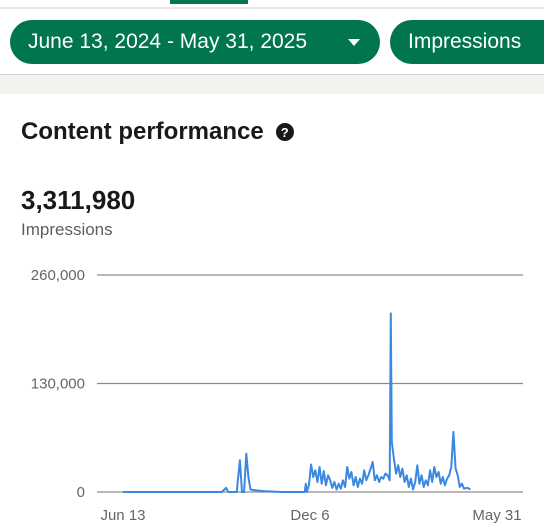 The height and width of the screenshot is (528, 544). Describe the element at coordinates (272, 84) in the screenshot. I see `section-divider` at that location.